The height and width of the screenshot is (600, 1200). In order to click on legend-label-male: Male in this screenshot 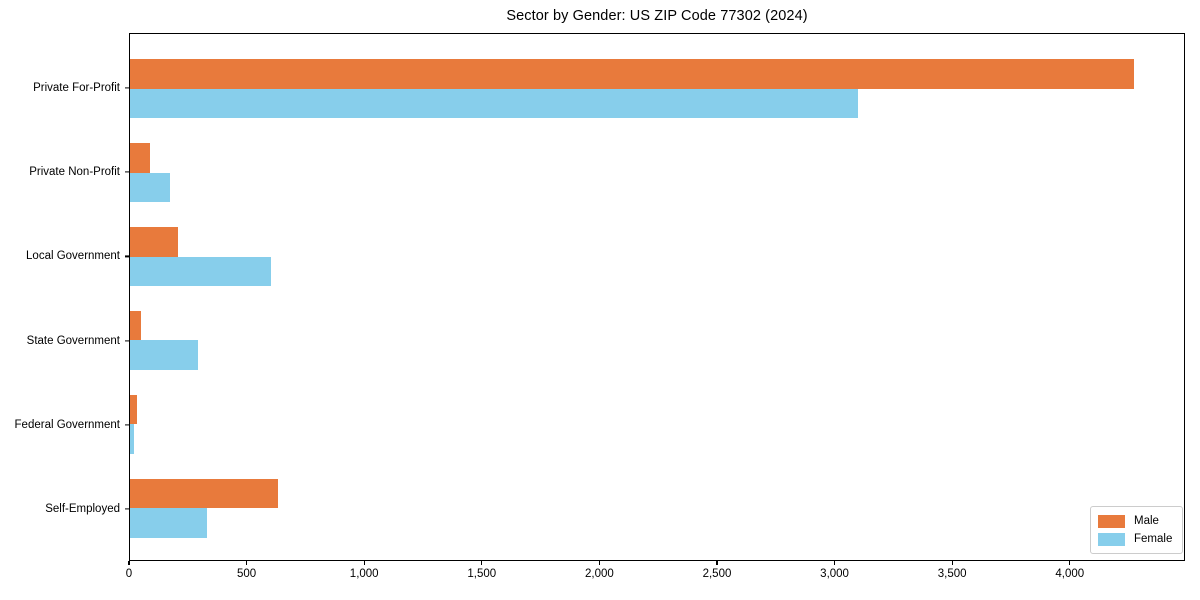, I will do `click(1146, 521)`.